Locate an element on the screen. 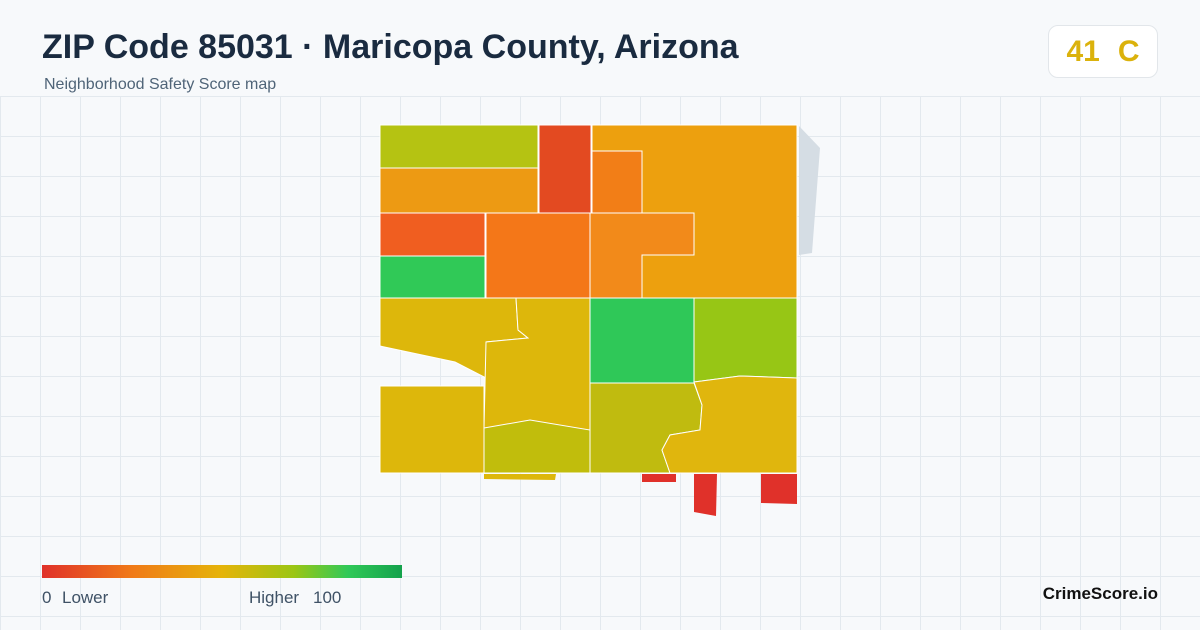  brand: CrimeScore.io is located at coordinates (1100, 593).